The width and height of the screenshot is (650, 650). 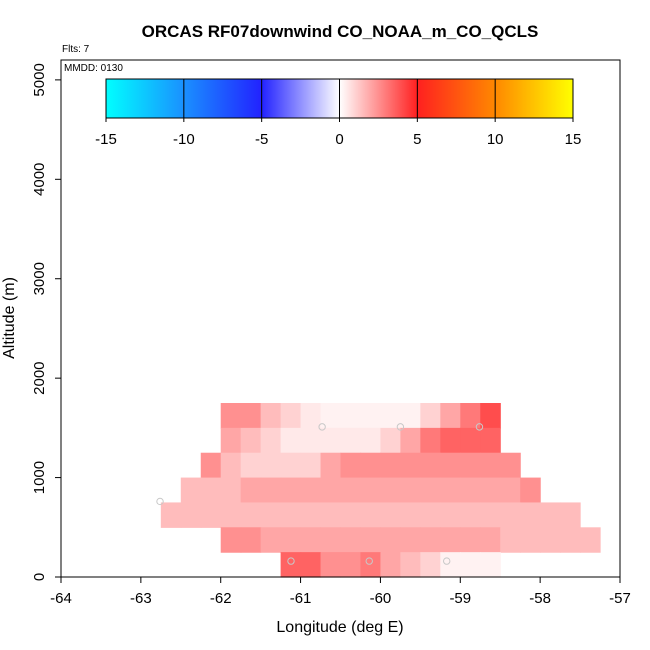 What do you see at coordinates (39, 278) in the screenshot?
I see `y-tick-label: 3000` at bounding box center [39, 278].